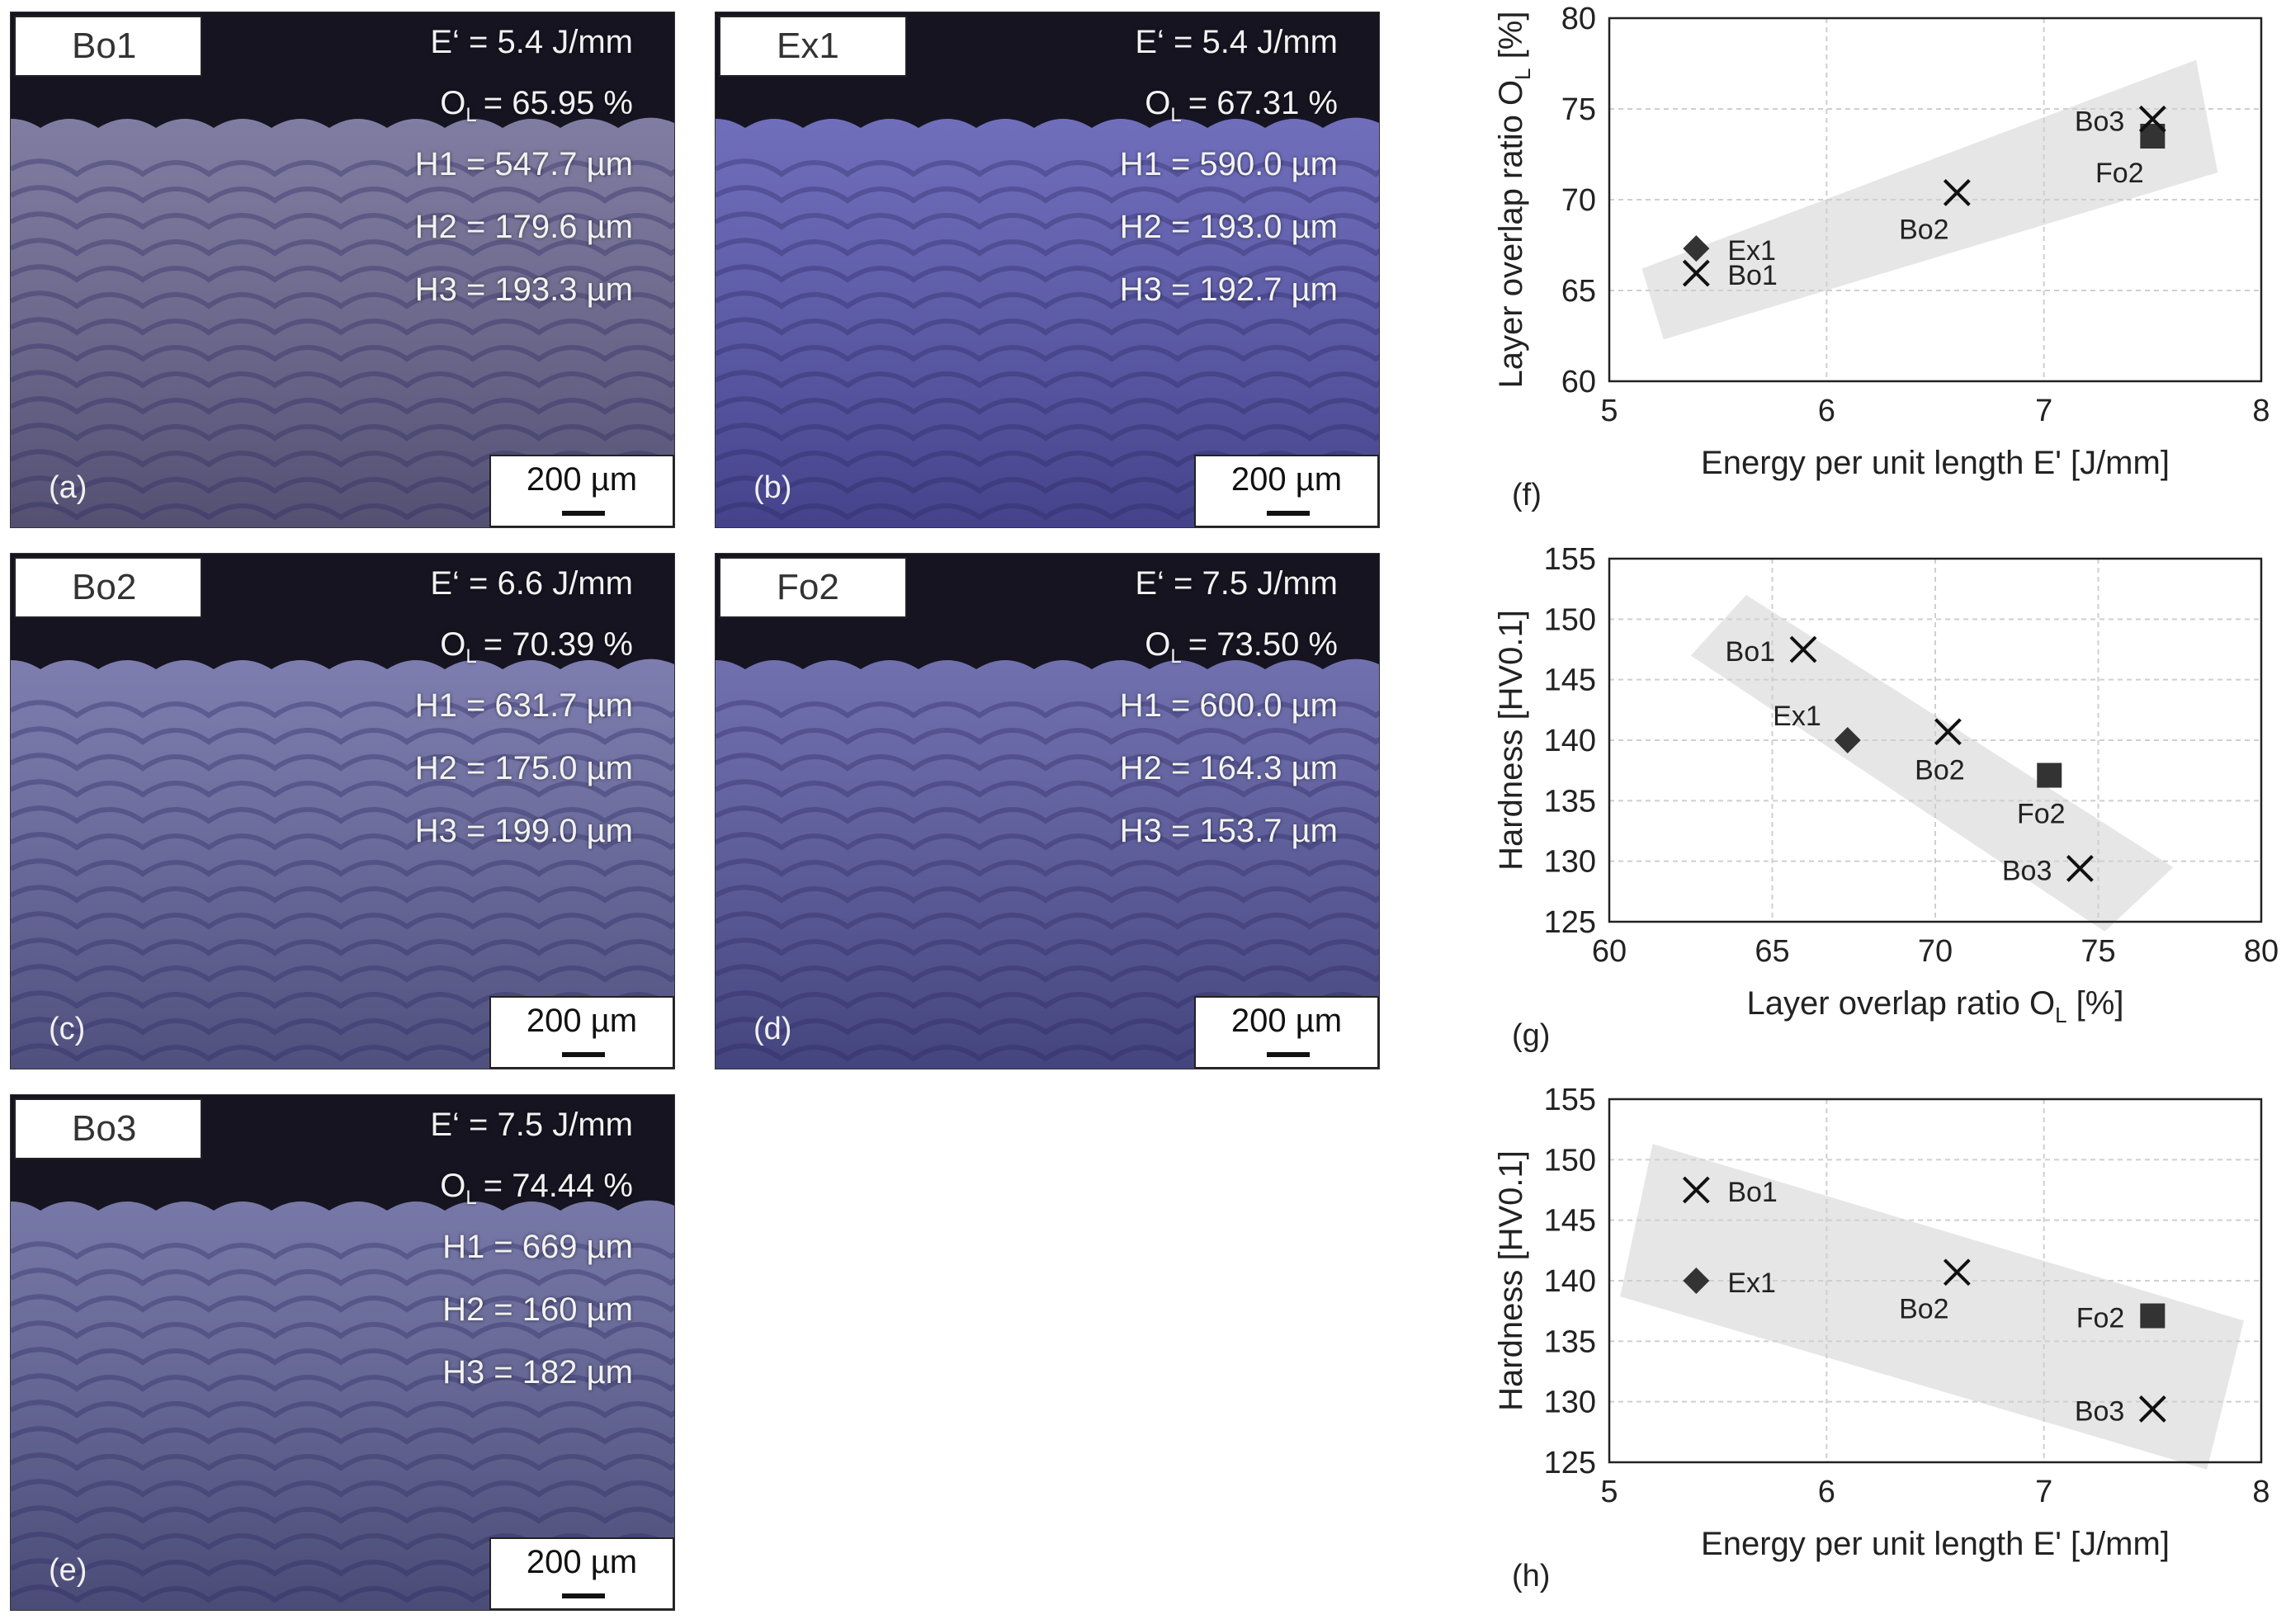 The width and height of the screenshot is (2286, 1624). What do you see at coordinates (1578, 292) in the screenshot?
I see `y-tick-label: 65` at bounding box center [1578, 292].